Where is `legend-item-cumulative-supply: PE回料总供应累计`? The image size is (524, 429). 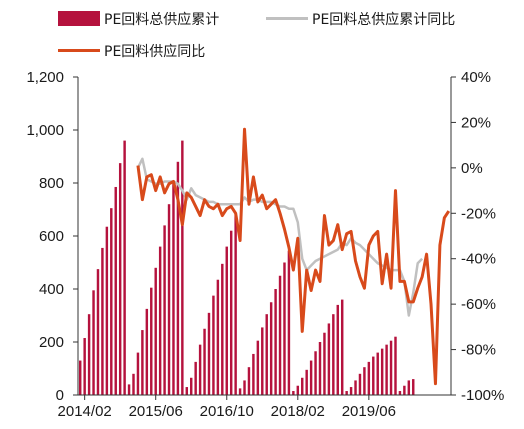 legend-item-cumulative-supply: PE回料总供应累计 is located at coordinates (138, 19).